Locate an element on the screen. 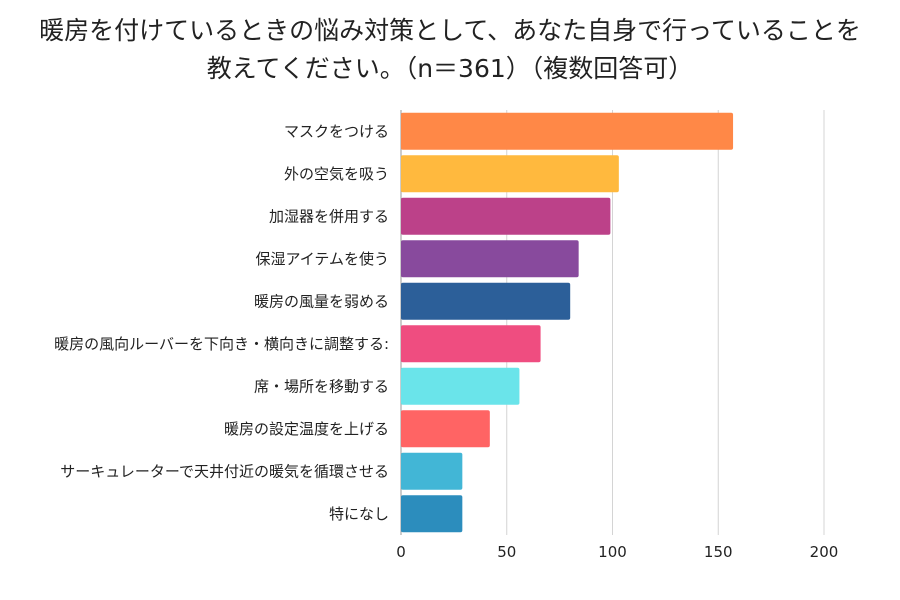 This screenshot has width=900, height=600. x-tick-label-150: 150 is located at coordinates (718, 552).